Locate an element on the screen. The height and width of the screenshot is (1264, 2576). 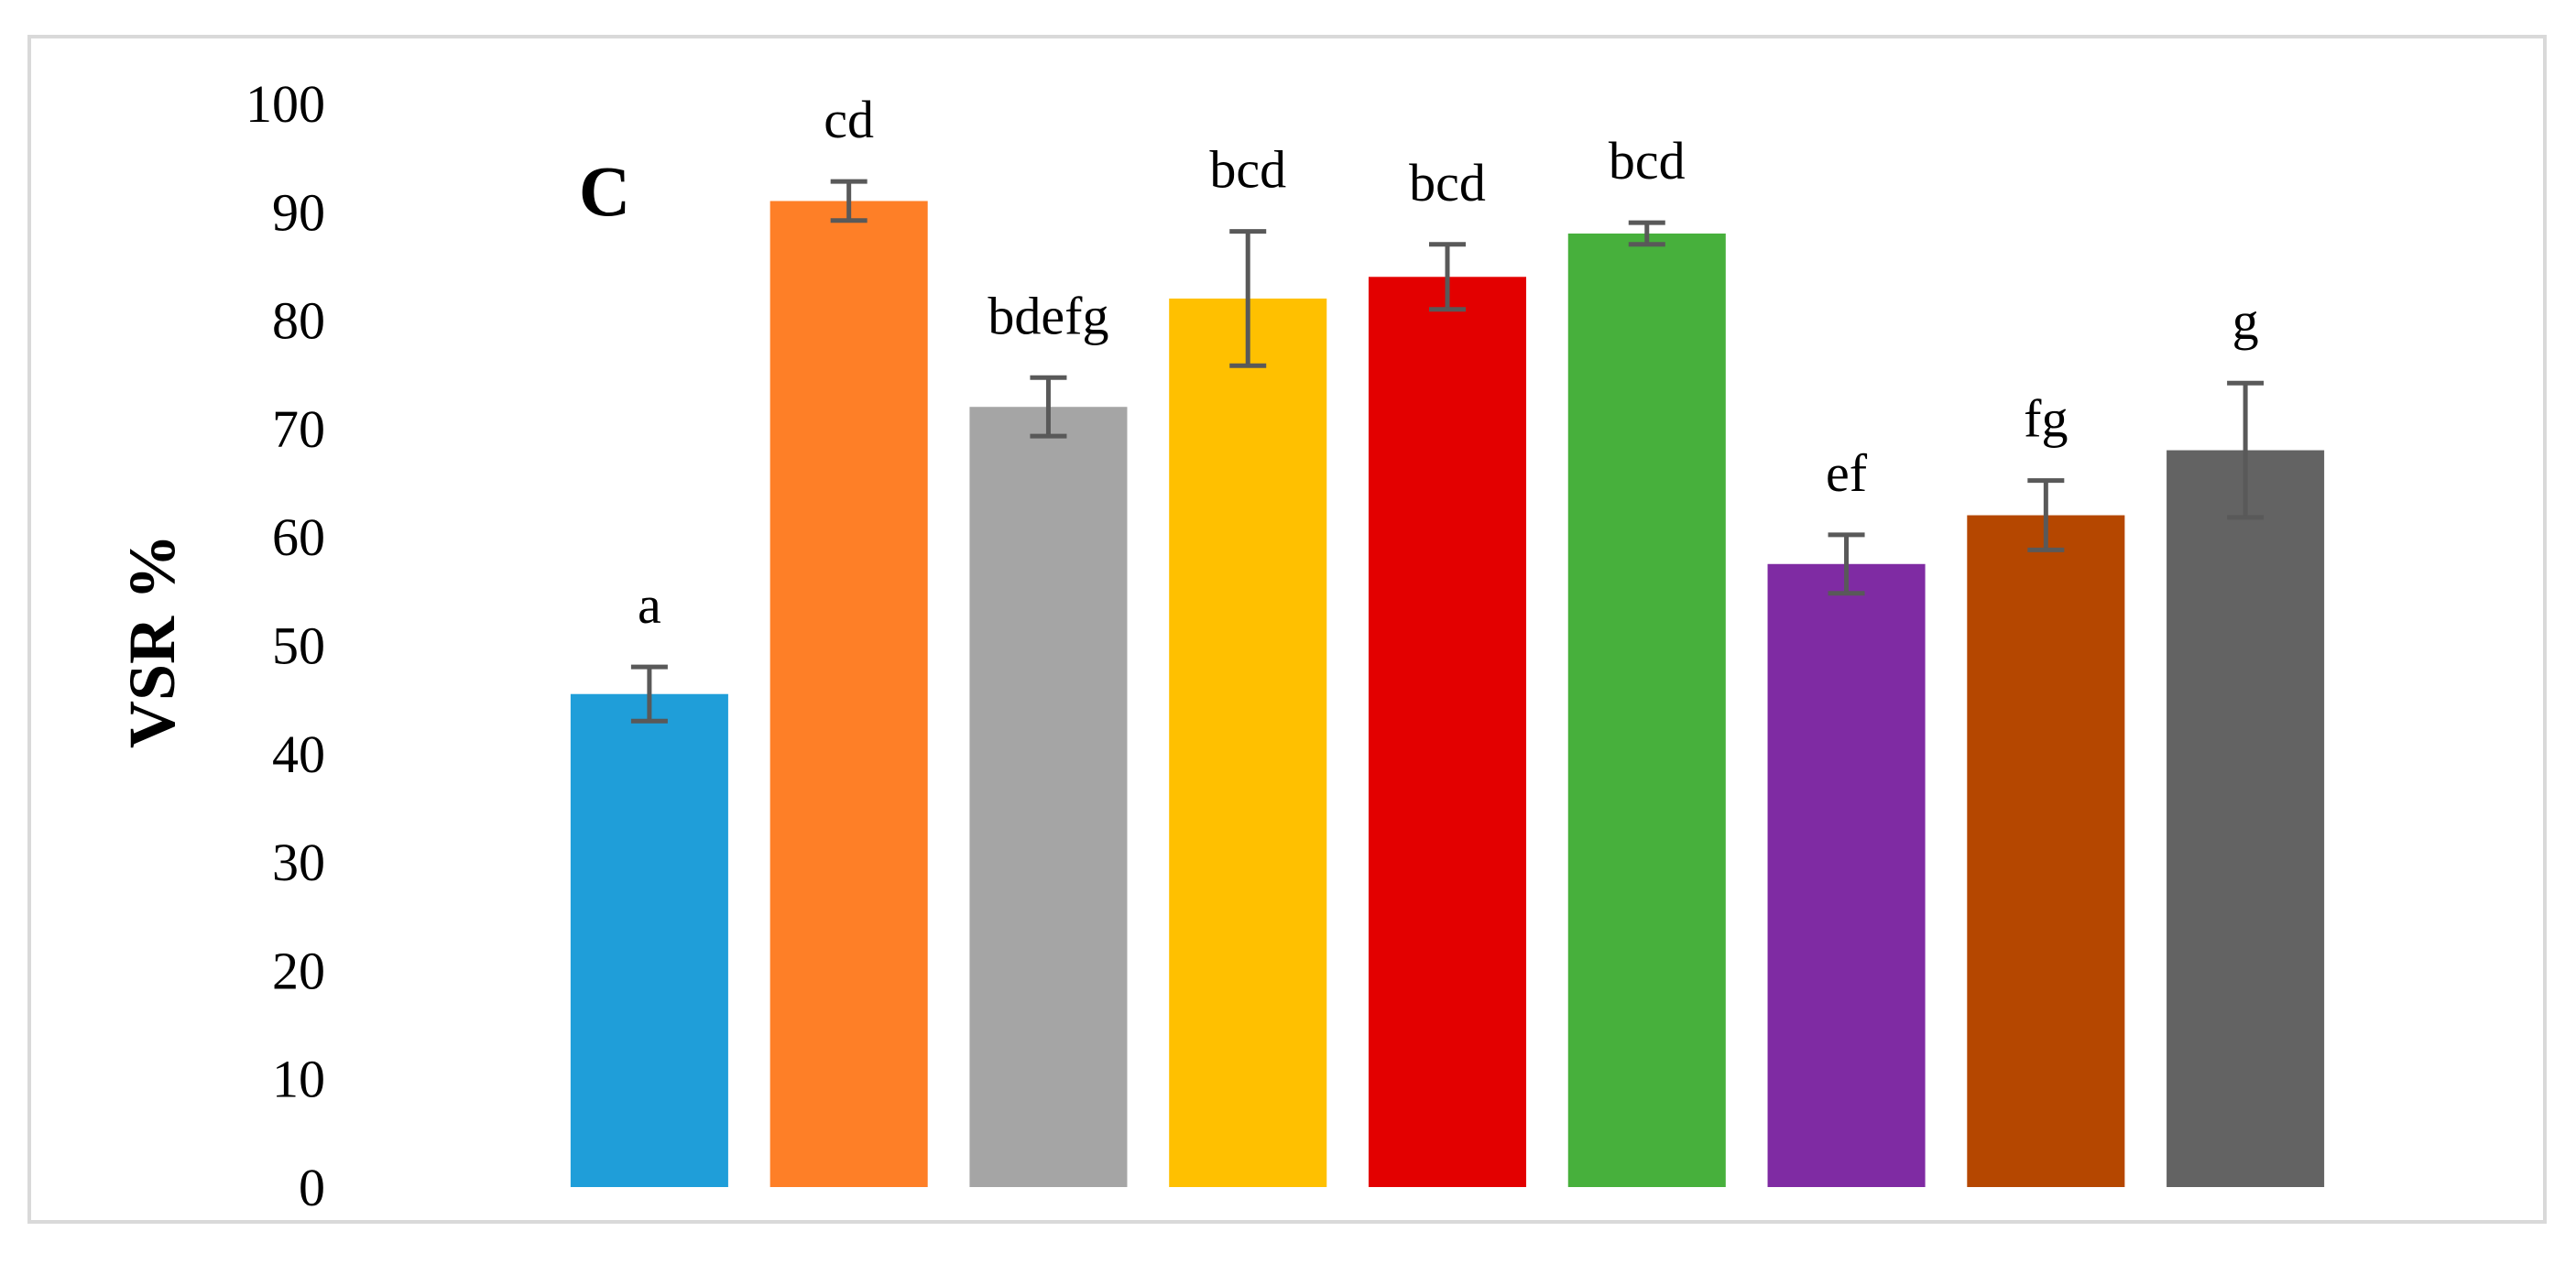
y-tick-label: 70 is located at coordinates (298, 429).